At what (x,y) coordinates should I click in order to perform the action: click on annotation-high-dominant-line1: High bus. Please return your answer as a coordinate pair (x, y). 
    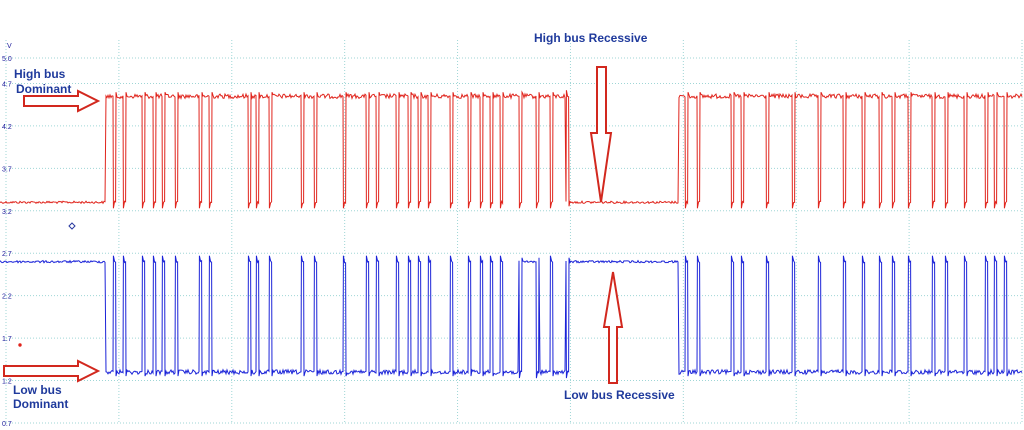
    Looking at the image, I should click on (40, 74).